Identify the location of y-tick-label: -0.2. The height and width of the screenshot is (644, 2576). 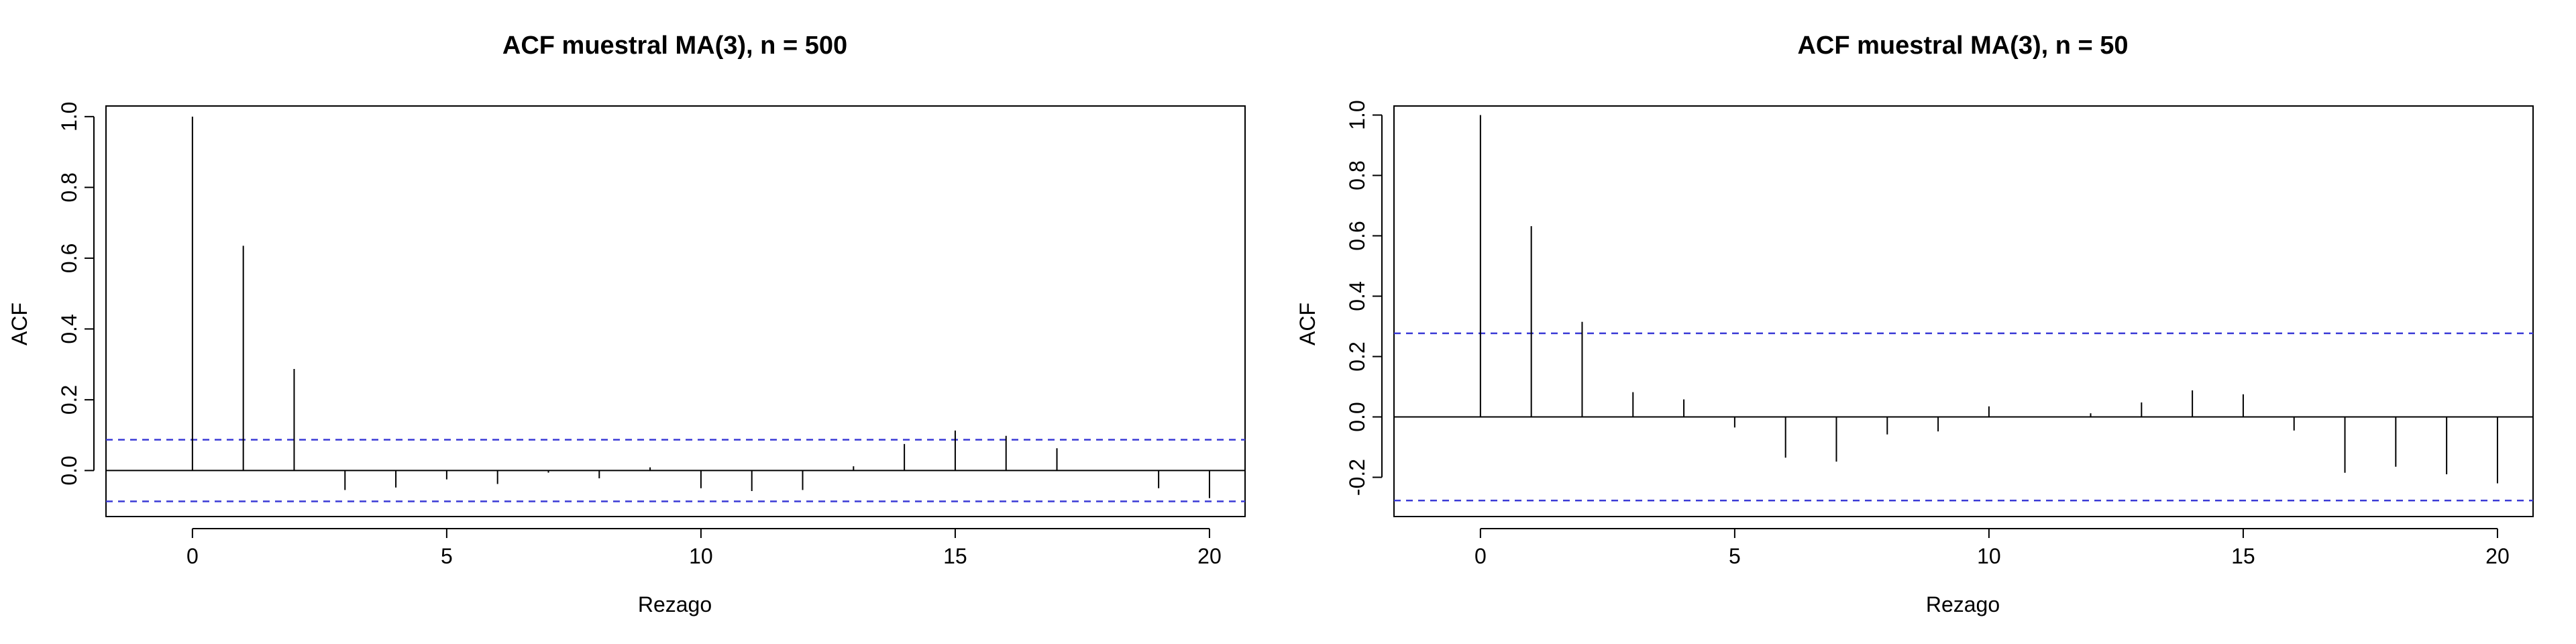
(1357, 477).